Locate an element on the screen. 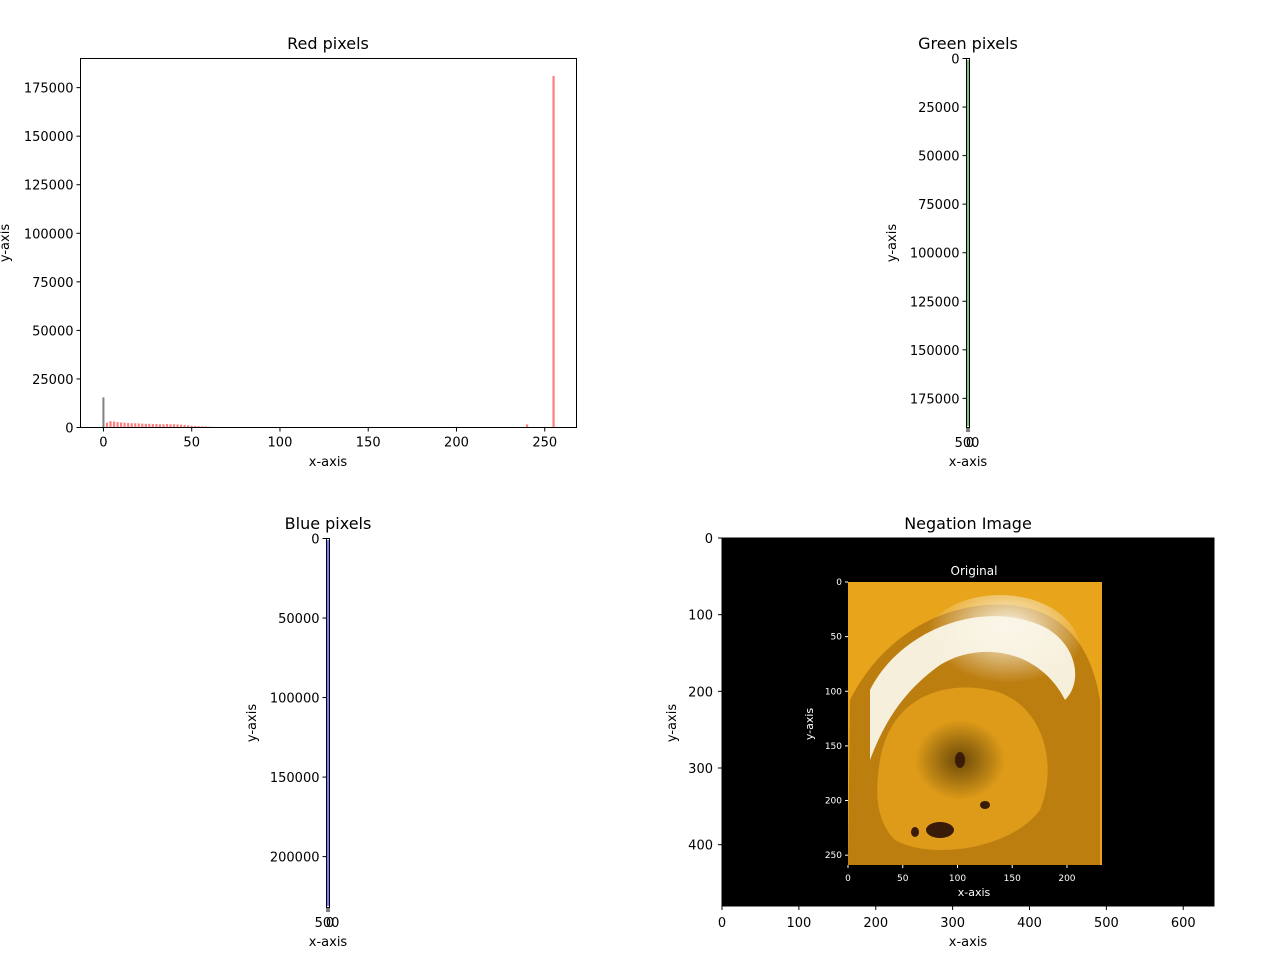  red-y-tick-label: 0 is located at coordinates (69, 429).